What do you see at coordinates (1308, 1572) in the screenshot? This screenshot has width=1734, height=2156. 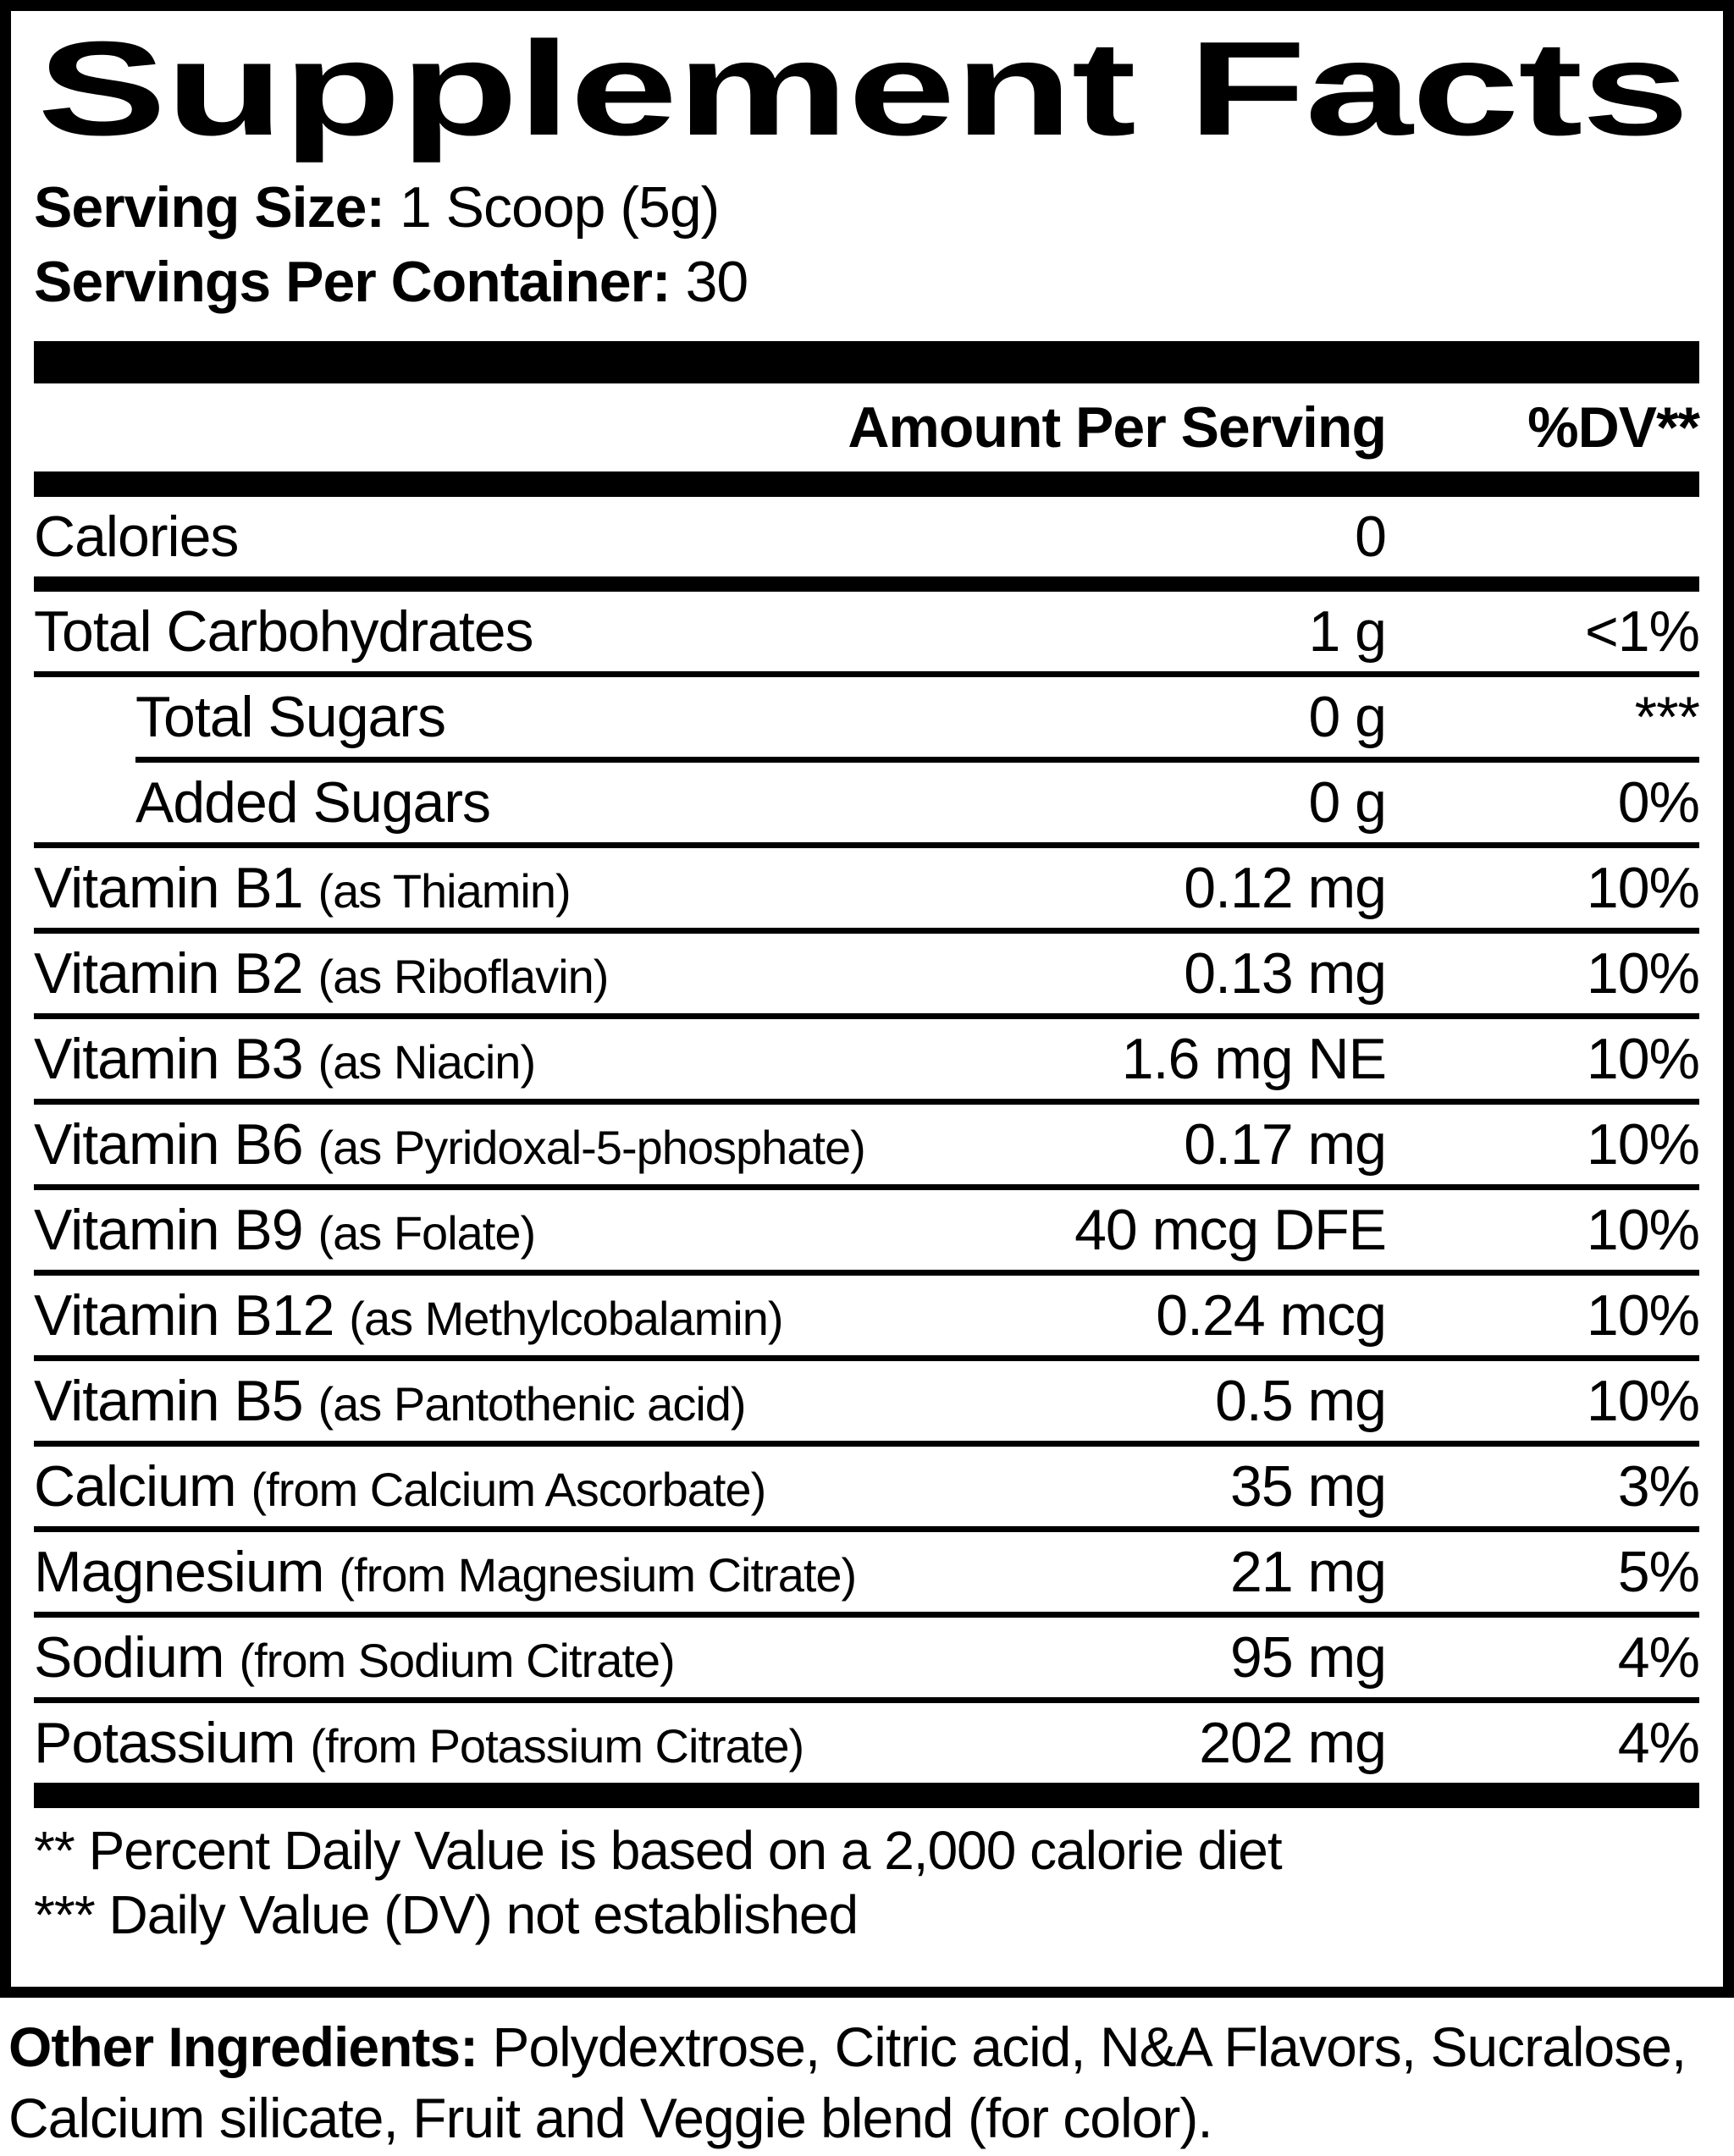 I see `nutrient-amount: 21 mg` at bounding box center [1308, 1572].